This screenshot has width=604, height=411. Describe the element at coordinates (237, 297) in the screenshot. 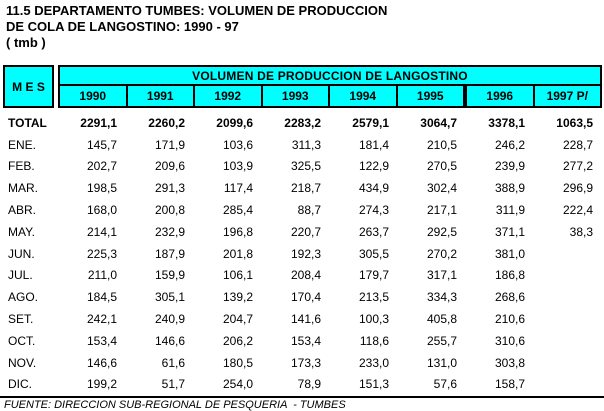

I see `value-cell: 139,2` at that location.